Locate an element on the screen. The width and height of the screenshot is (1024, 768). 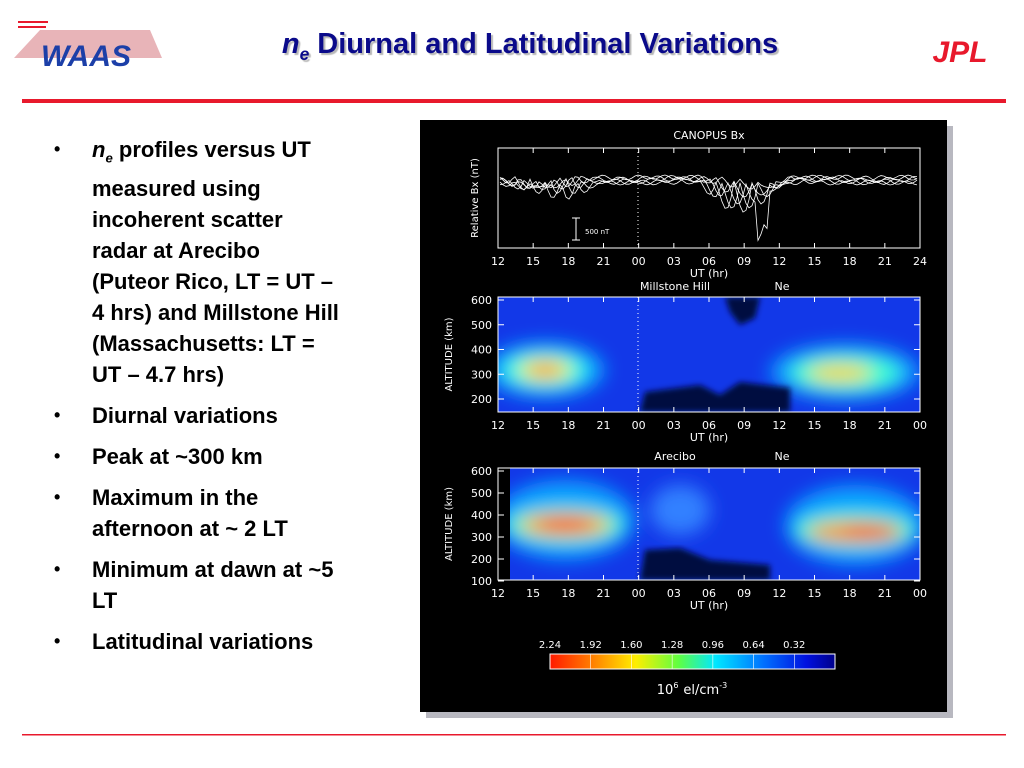
bullet-text: Latitudinal variations is located at coordinates (203, 642).